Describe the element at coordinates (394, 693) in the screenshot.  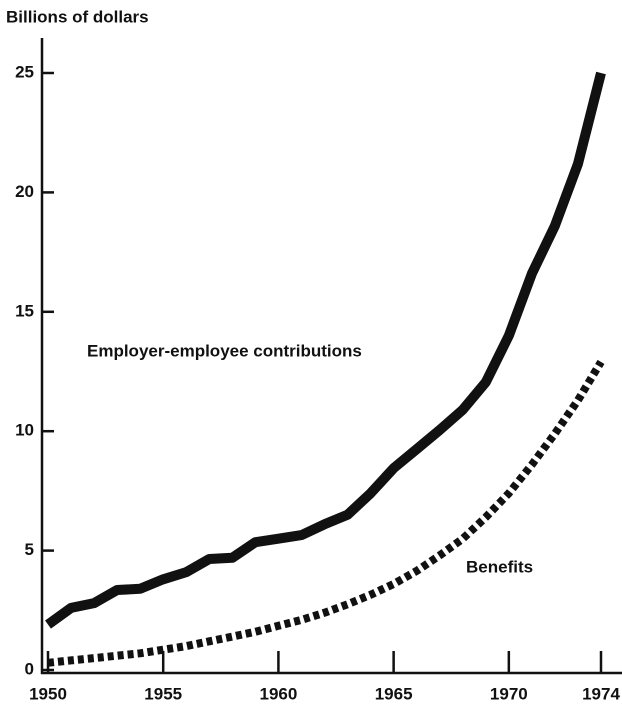
I see `x-tick-label: 1965` at that location.